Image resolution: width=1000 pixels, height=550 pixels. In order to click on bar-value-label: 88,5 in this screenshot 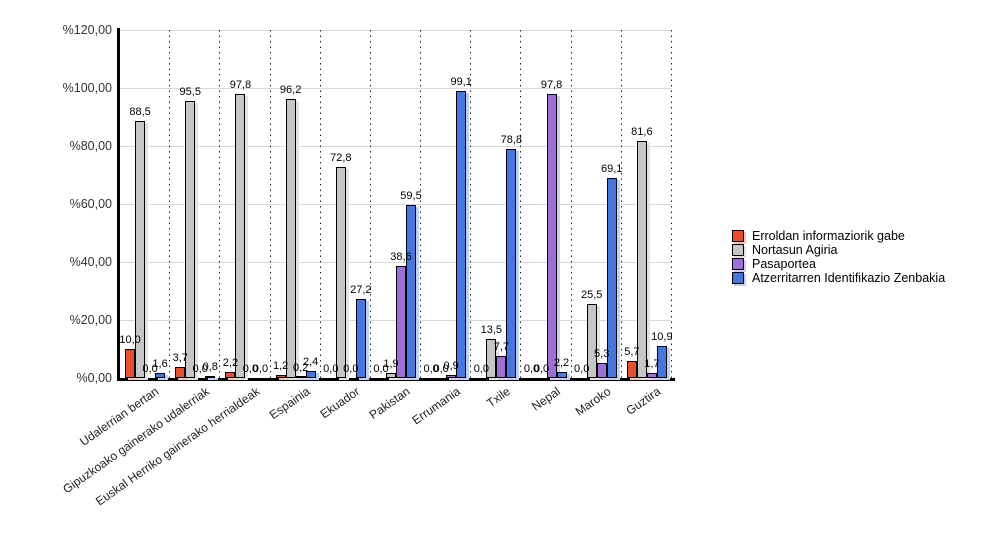, I will do `click(140, 112)`.